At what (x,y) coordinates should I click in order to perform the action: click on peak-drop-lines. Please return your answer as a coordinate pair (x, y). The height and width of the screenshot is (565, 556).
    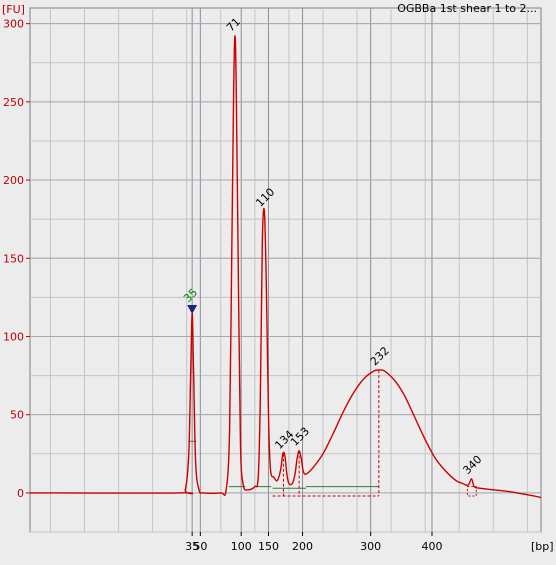
    Looking at the image, I should click on (374, 433).